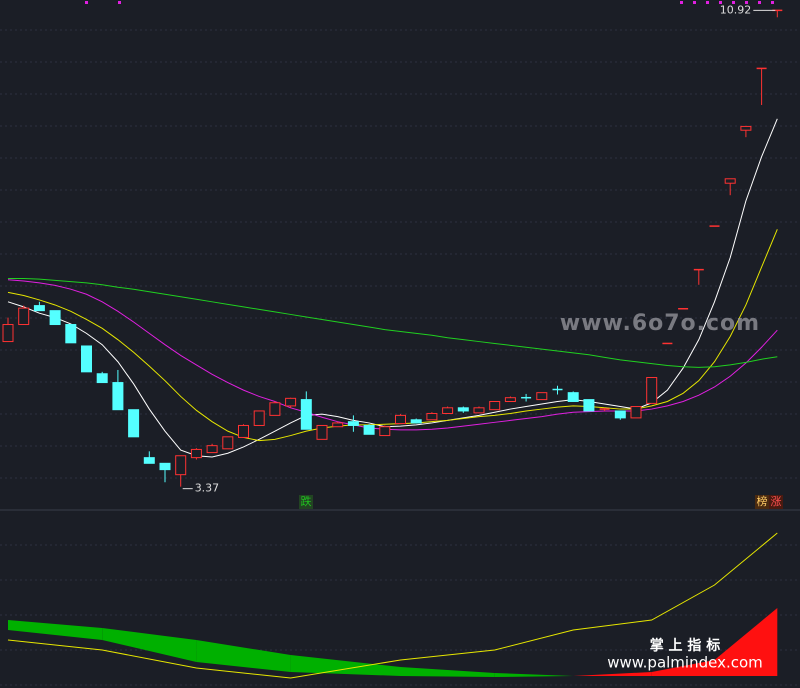 This screenshot has height=688, width=800. Describe the element at coordinates (660, 323) in the screenshot. I see `watermark: www.6o7o.com` at that location.